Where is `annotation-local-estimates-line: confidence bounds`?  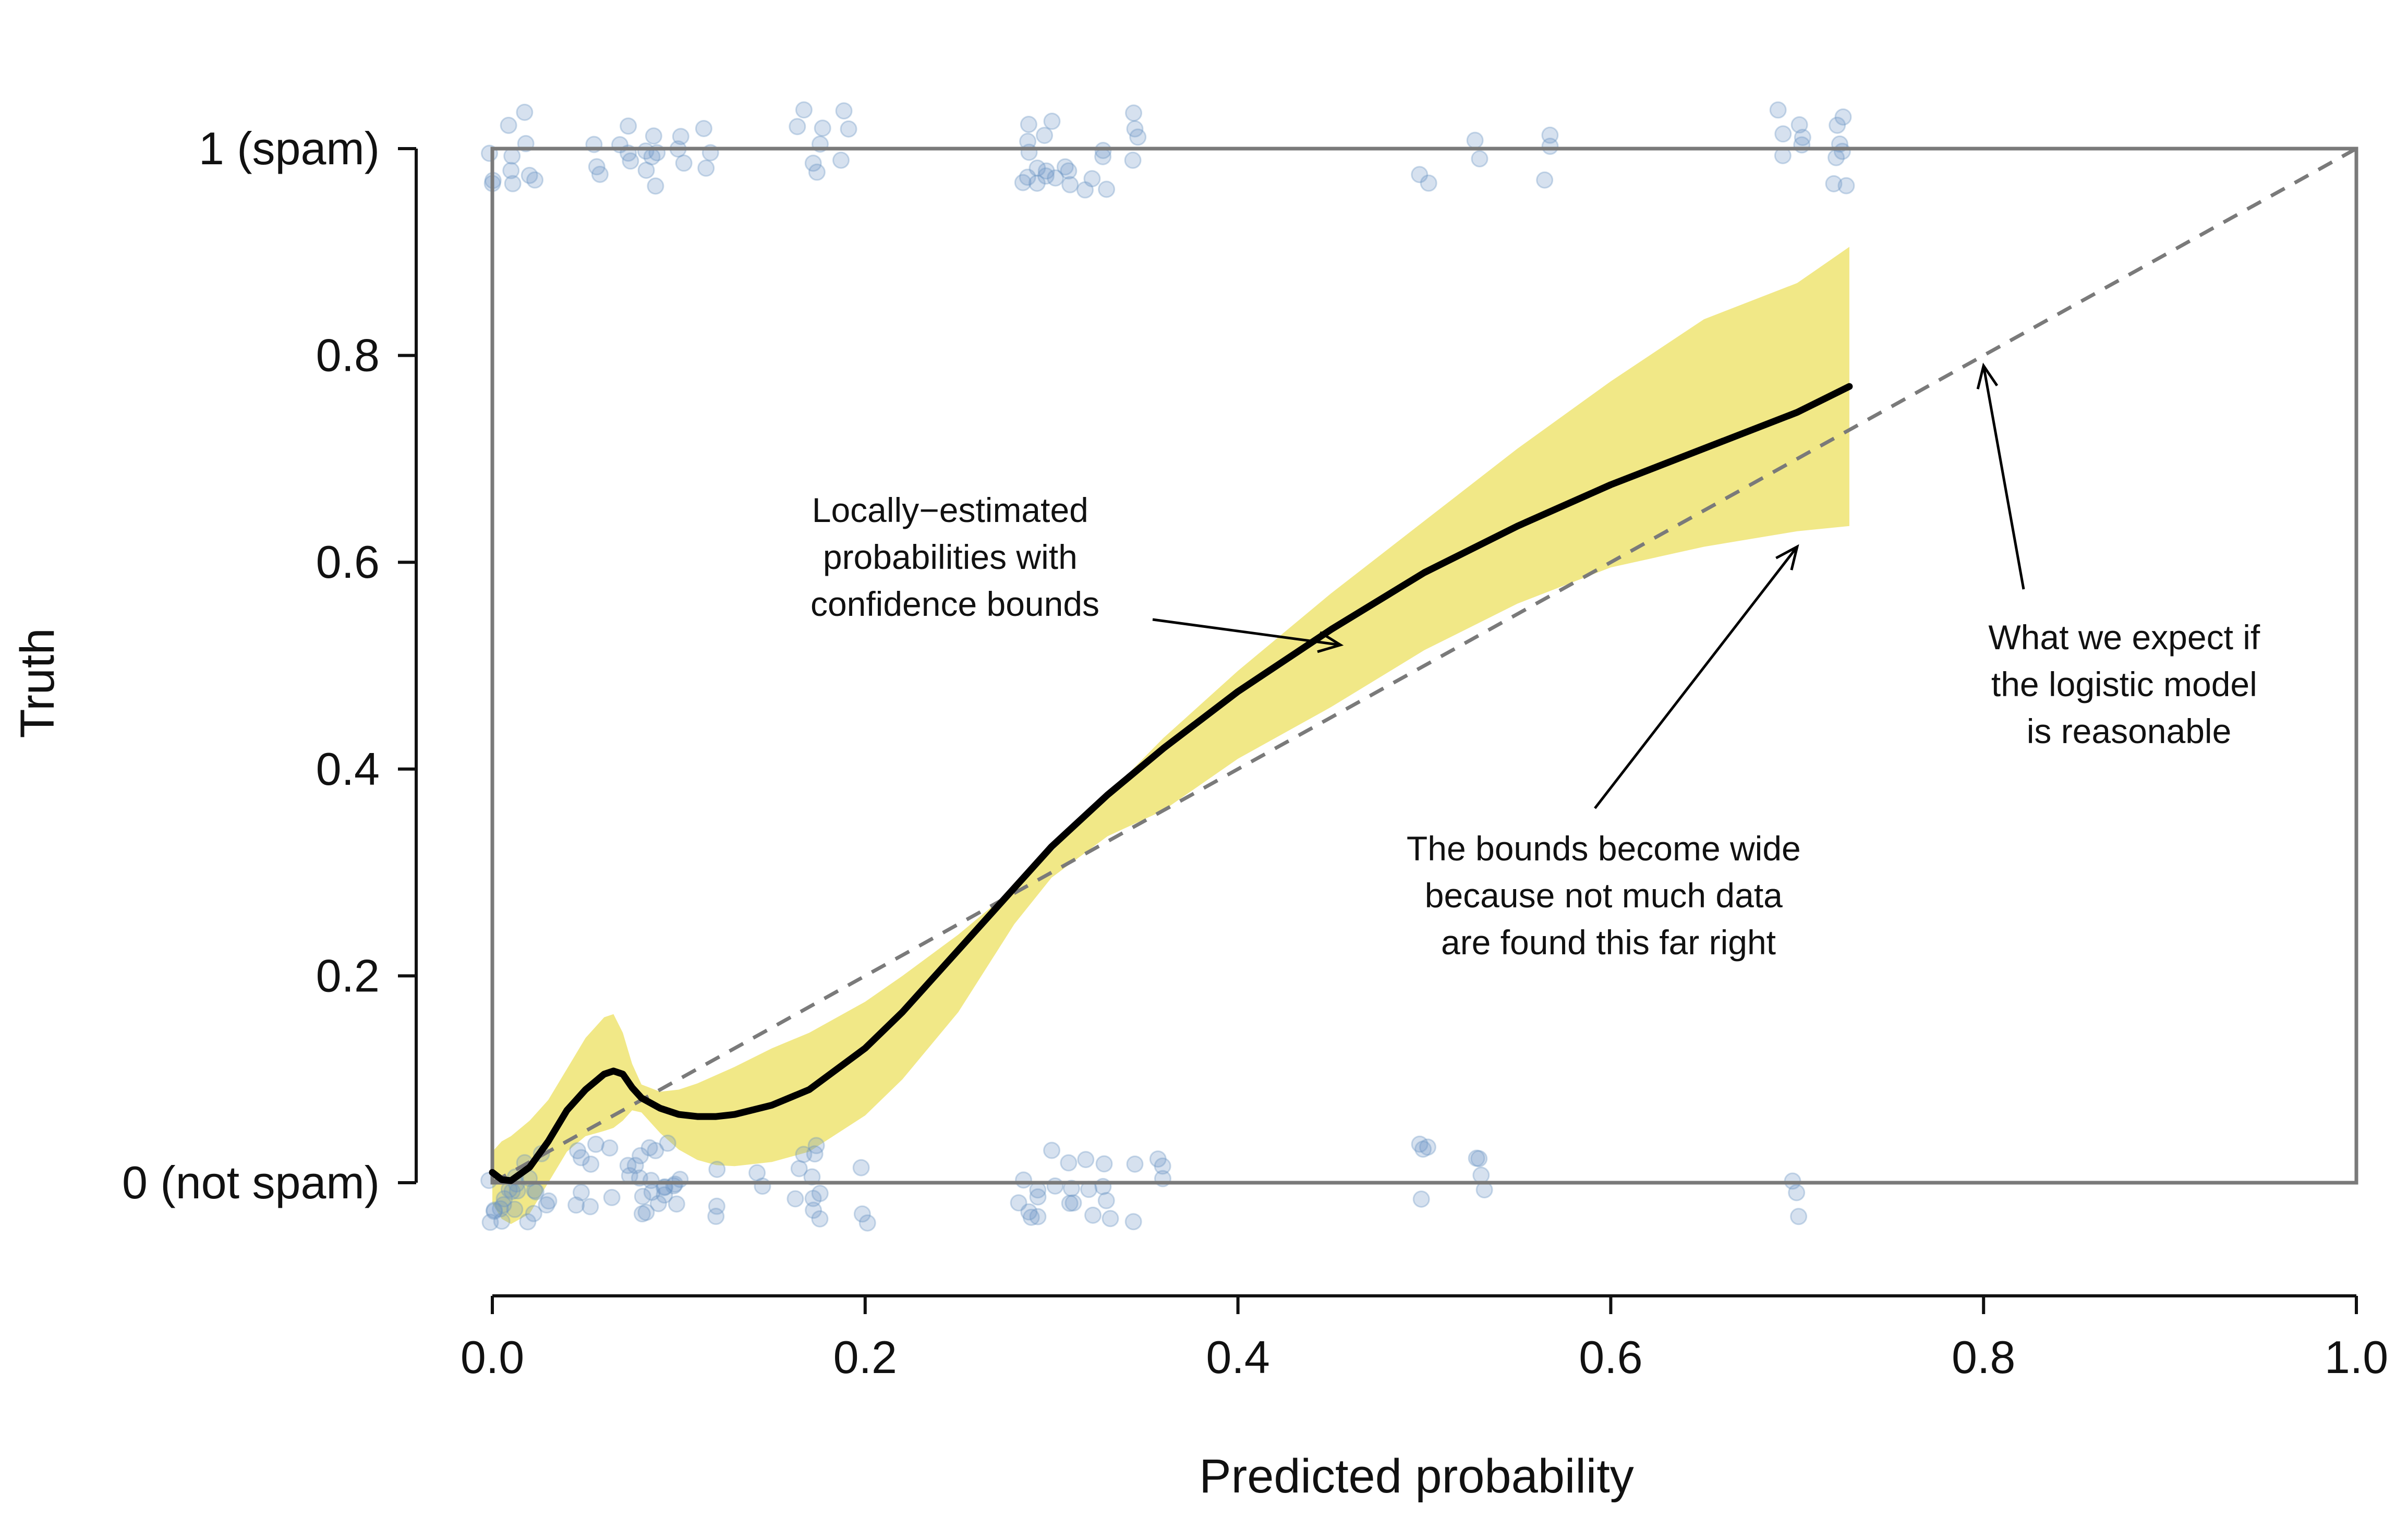 annotation-local-estimates-line: confidence bounds is located at coordinates (955, 604).